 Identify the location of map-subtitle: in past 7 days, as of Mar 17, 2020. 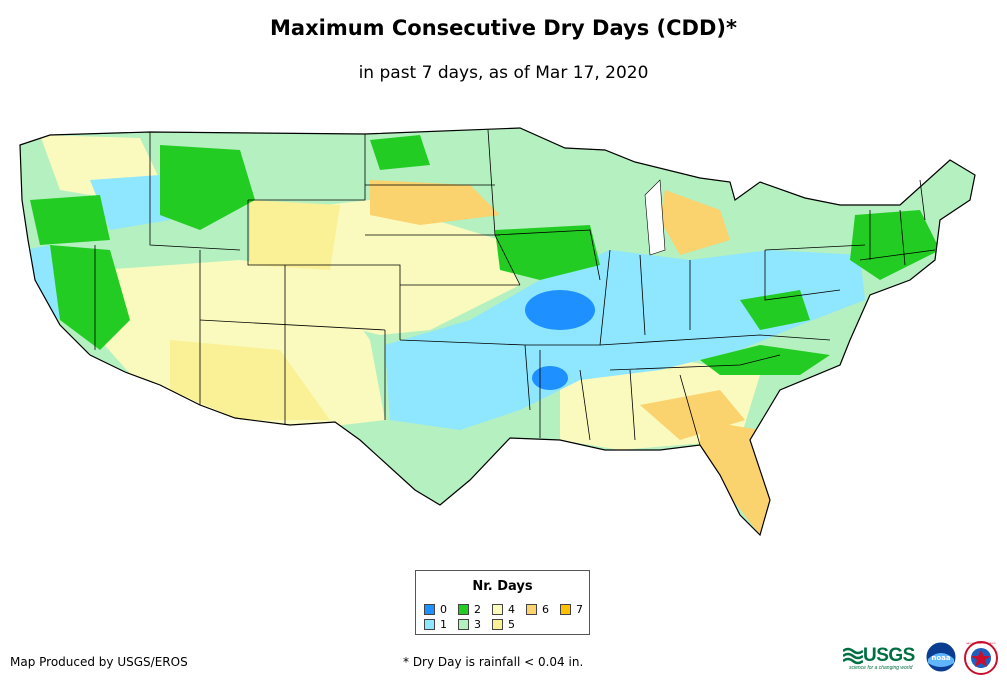
(503, 73).